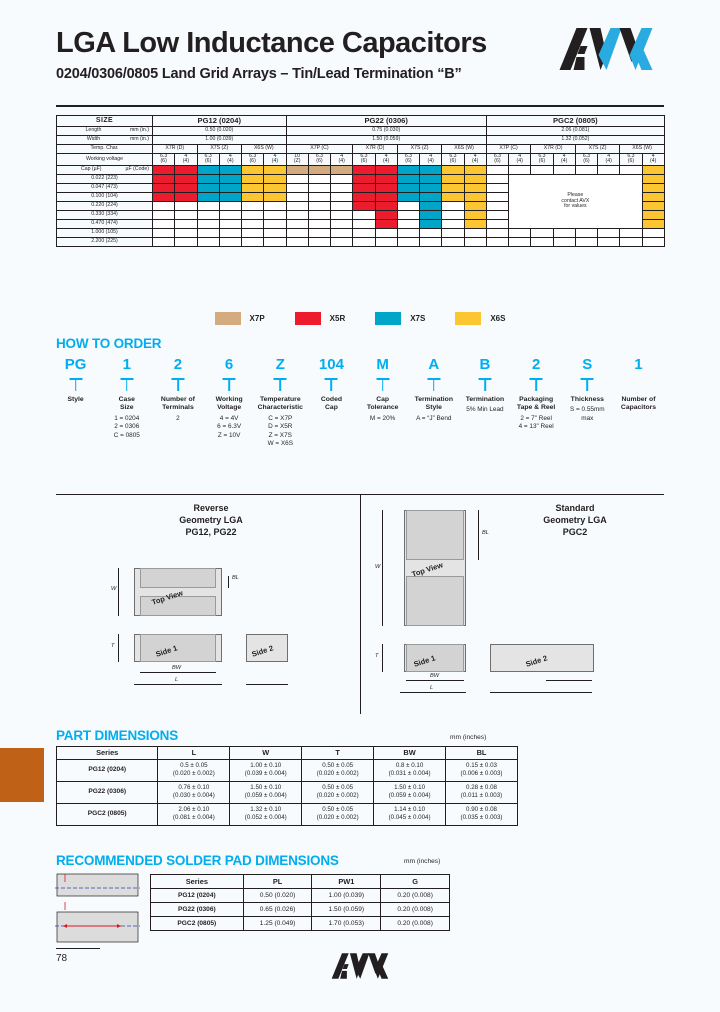 This screenshot has width=720, height=1012. Describe the element at coordinates (468, 318) in the screenshot. I see `legend-swatch-x6s` at that location.